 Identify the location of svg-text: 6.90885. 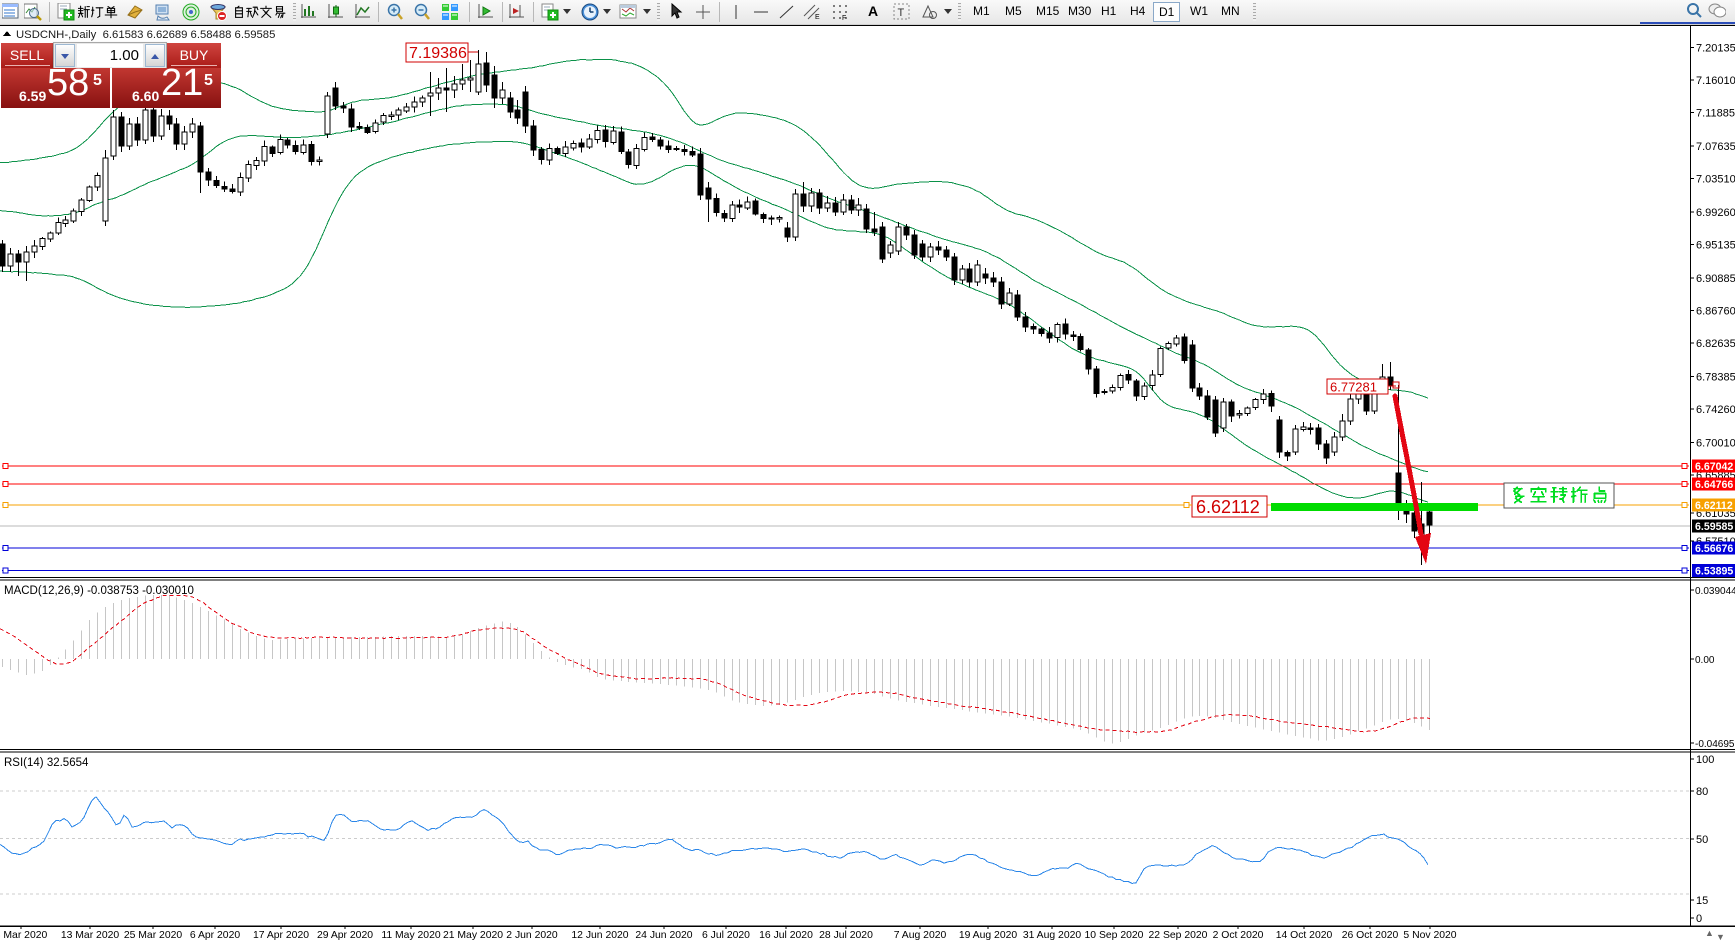
(1715, 279).